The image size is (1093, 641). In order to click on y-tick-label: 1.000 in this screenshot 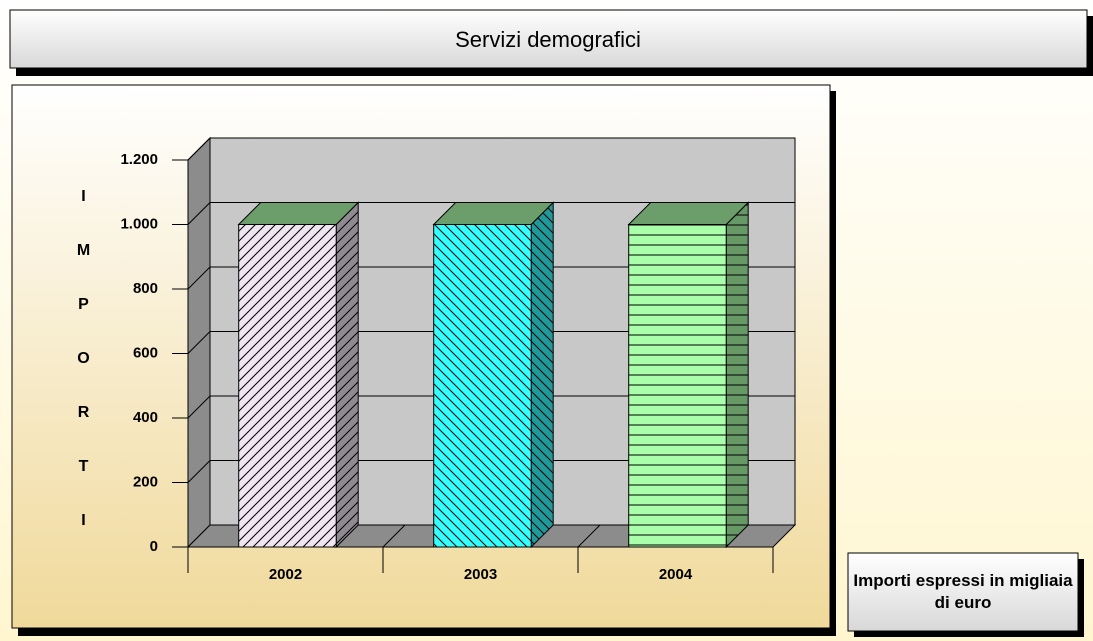, I will do `click(139, 223)`.